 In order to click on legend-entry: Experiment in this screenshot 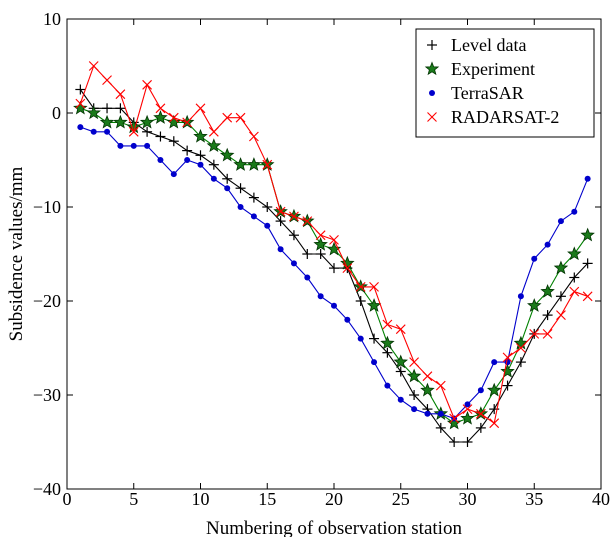, I will do `click(479, 69)`.